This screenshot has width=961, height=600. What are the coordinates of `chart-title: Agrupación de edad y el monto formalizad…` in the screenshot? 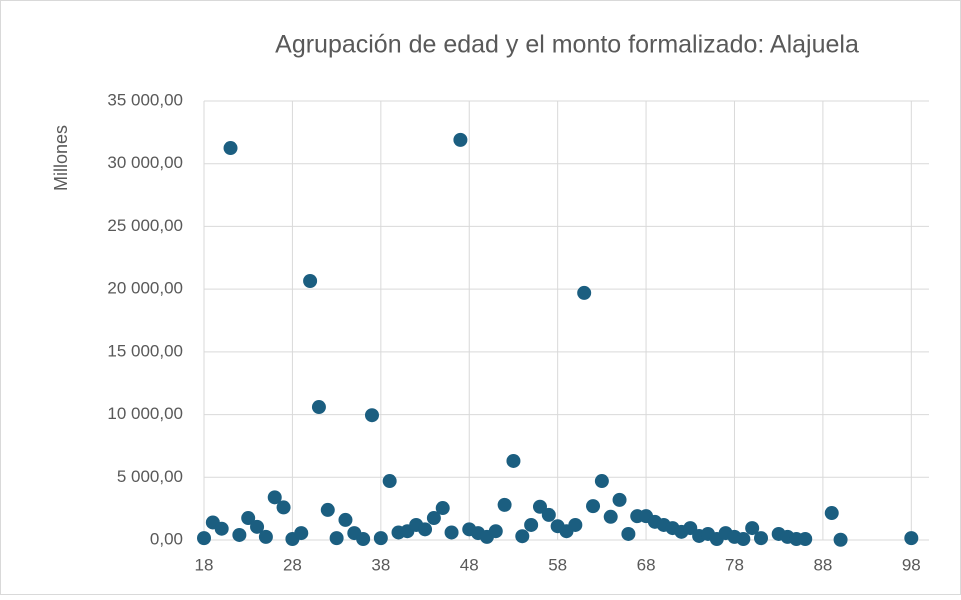 It's located at (567, 45).